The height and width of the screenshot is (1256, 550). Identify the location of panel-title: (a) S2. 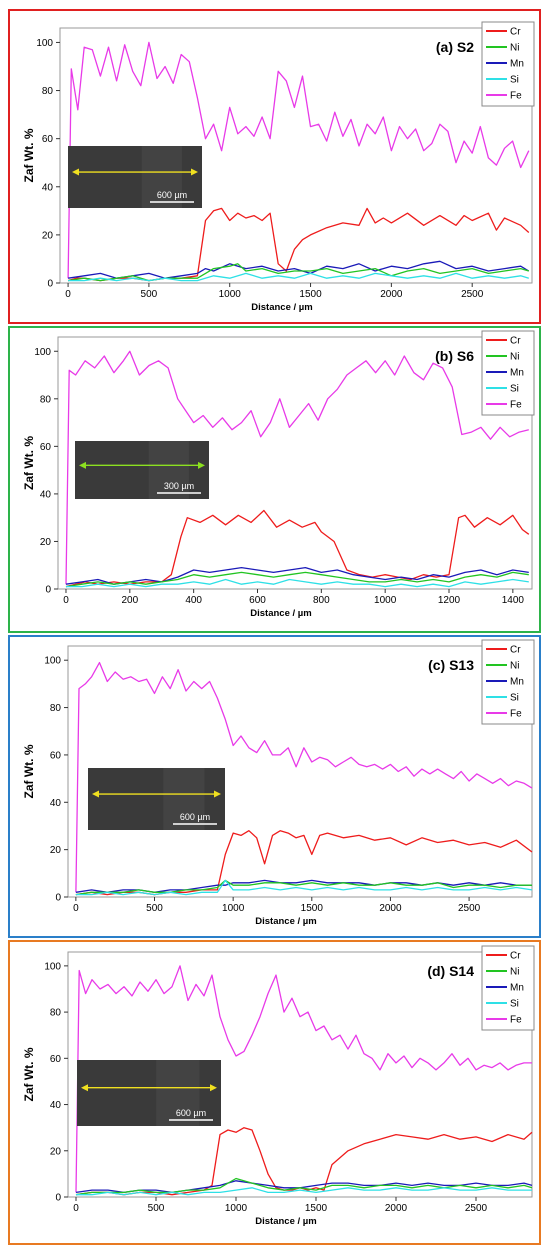
(455, 47).